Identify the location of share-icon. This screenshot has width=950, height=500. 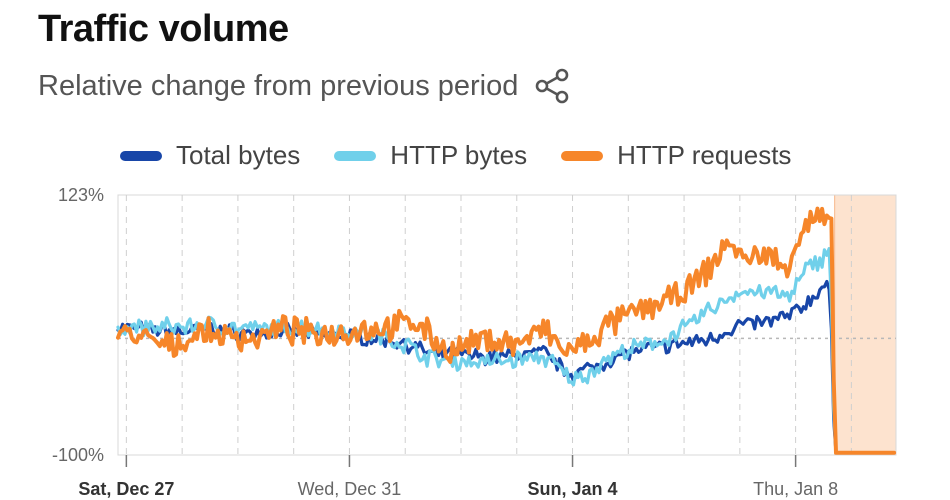
(552, 86).